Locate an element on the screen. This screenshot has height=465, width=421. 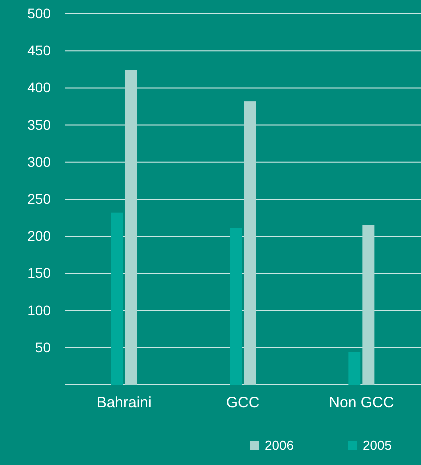
y-tick-label: 250 is located at coordinates (40, 198).